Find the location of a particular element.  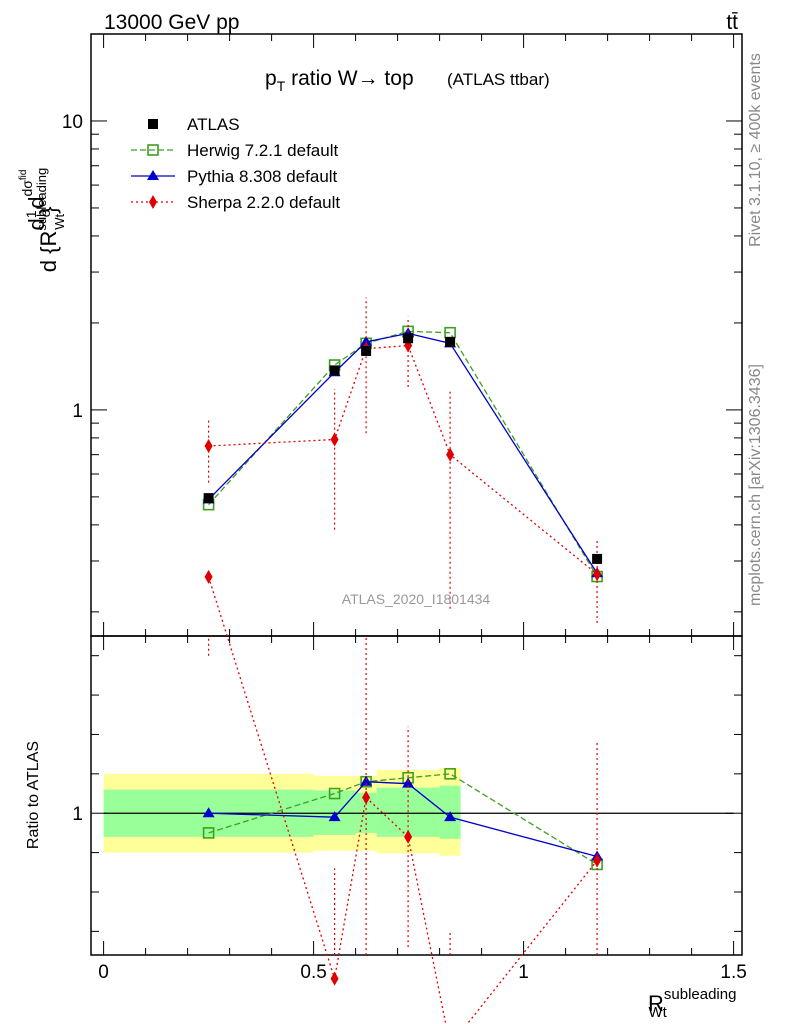

title-main: p is located at coordinates (271, 78).